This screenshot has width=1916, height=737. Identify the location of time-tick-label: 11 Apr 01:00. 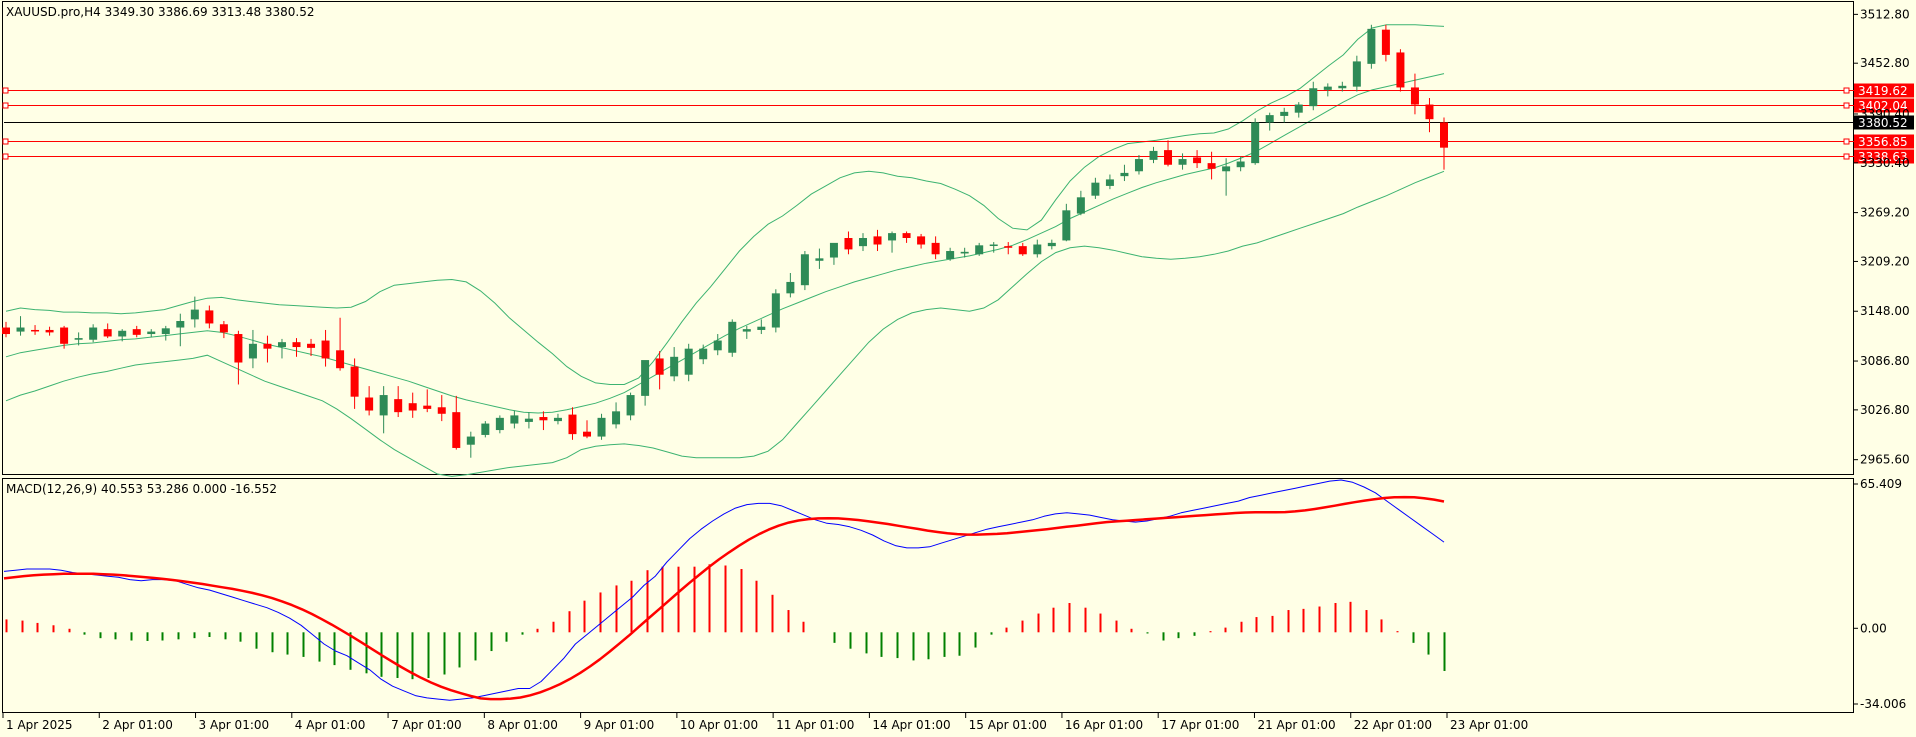
(815, 725).